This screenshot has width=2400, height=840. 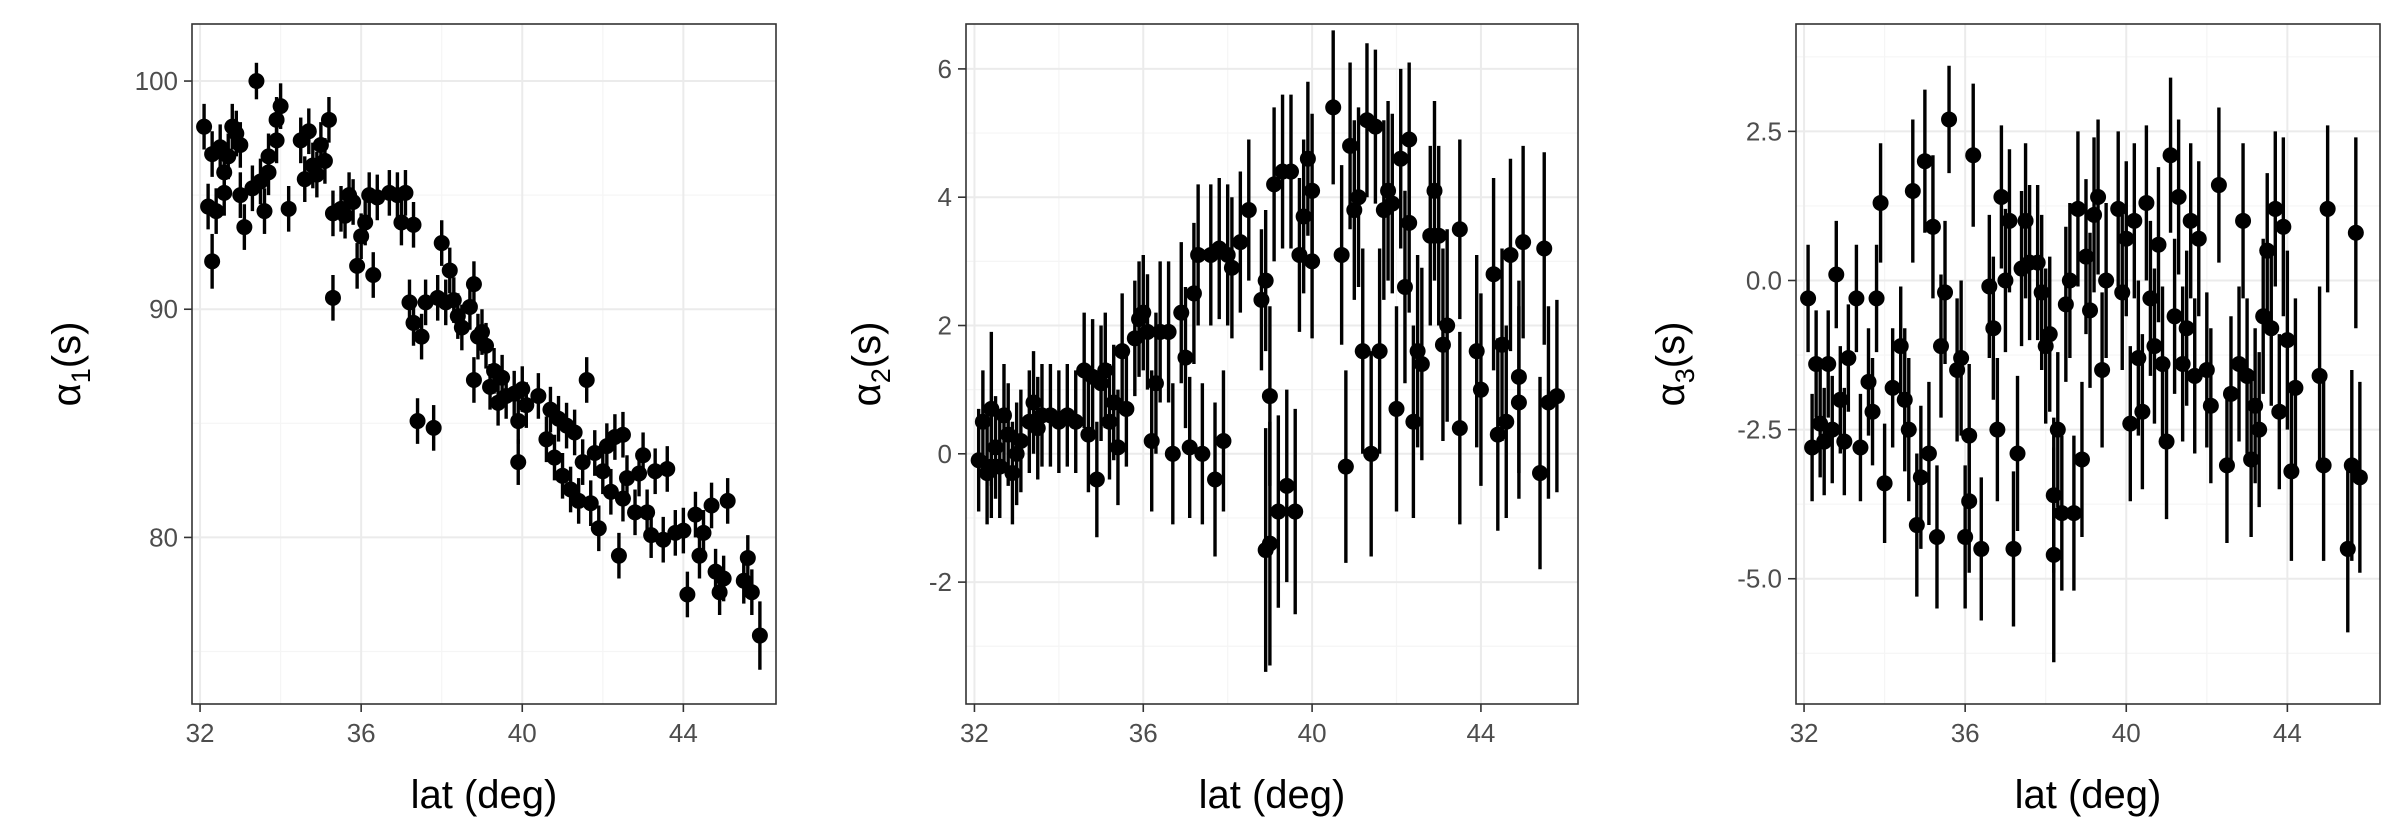 I want to click on y-tick-label: 90, so click(x=163, y=309).